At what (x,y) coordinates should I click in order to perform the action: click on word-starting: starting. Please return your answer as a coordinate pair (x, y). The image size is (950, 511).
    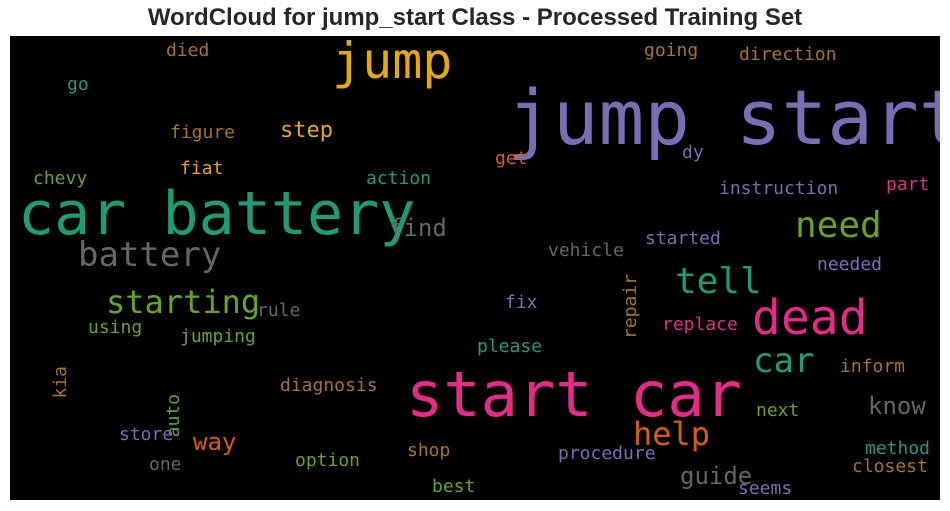
    Looking at the image, I should click on (183, 302).